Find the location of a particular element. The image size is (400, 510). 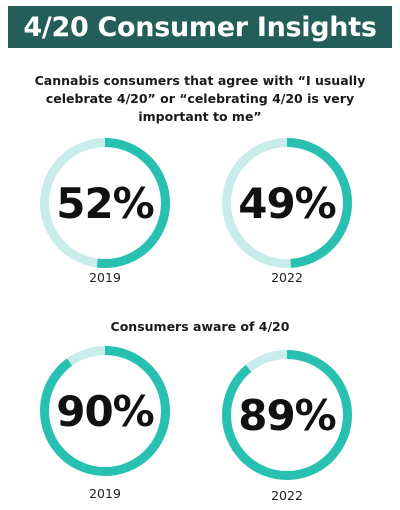

page-title: 4/20 Consumer Insights is located at coordinates (200, 27).